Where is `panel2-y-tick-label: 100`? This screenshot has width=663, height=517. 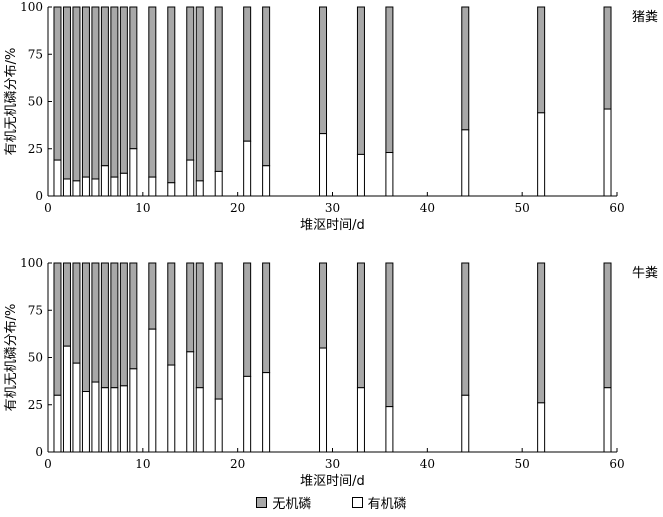
panel2-y-tick-label: 100 is located at coordinates (31, 263).